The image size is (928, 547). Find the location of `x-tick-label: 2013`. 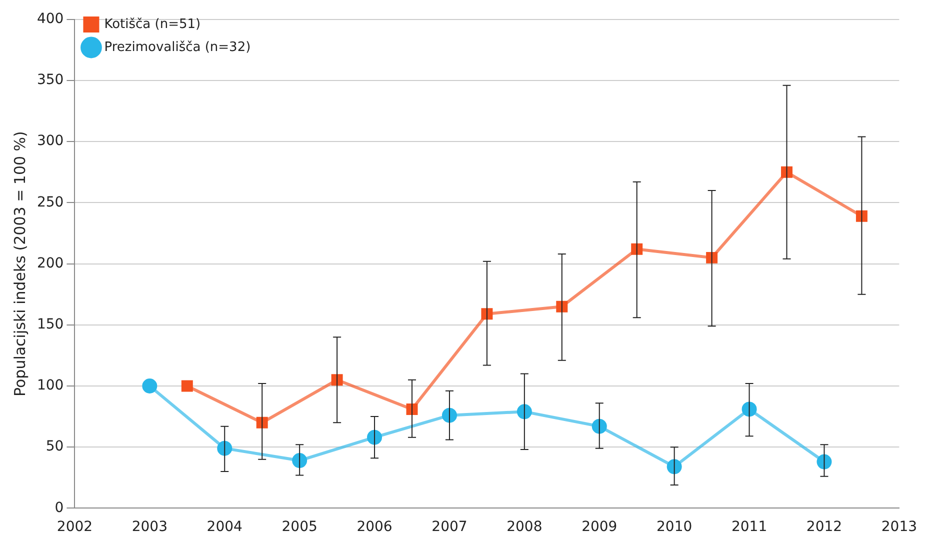

x-tick-label: 2013 is located at coordinates (899, 527).